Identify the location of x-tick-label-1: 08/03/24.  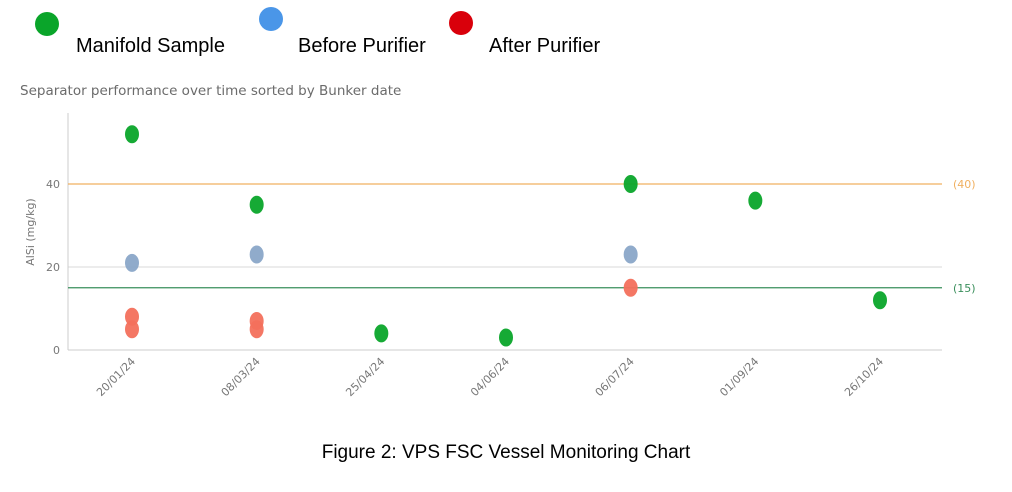
(241, 377).